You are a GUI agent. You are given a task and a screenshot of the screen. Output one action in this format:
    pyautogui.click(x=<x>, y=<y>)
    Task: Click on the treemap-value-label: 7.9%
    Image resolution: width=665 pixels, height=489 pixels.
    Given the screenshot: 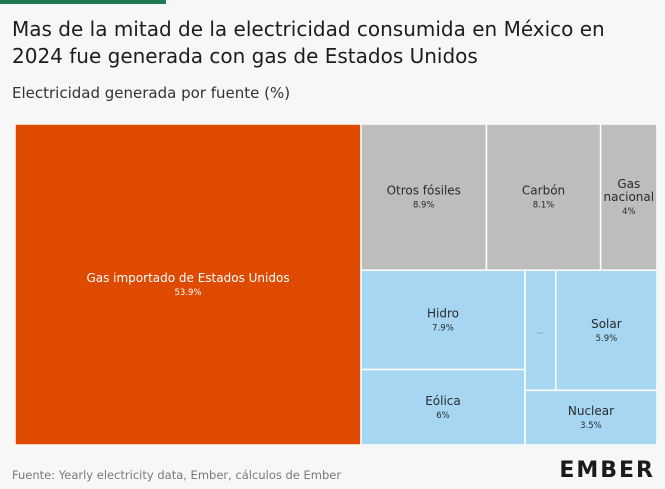 What is the action you would take?
    pyautogui.click(x=443, y=328)
    